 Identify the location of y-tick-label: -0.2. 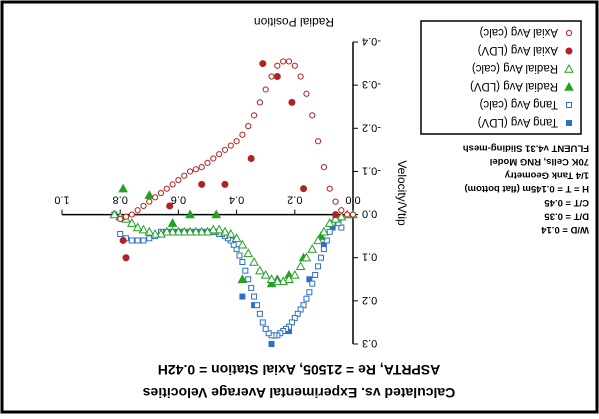
(371, 127).